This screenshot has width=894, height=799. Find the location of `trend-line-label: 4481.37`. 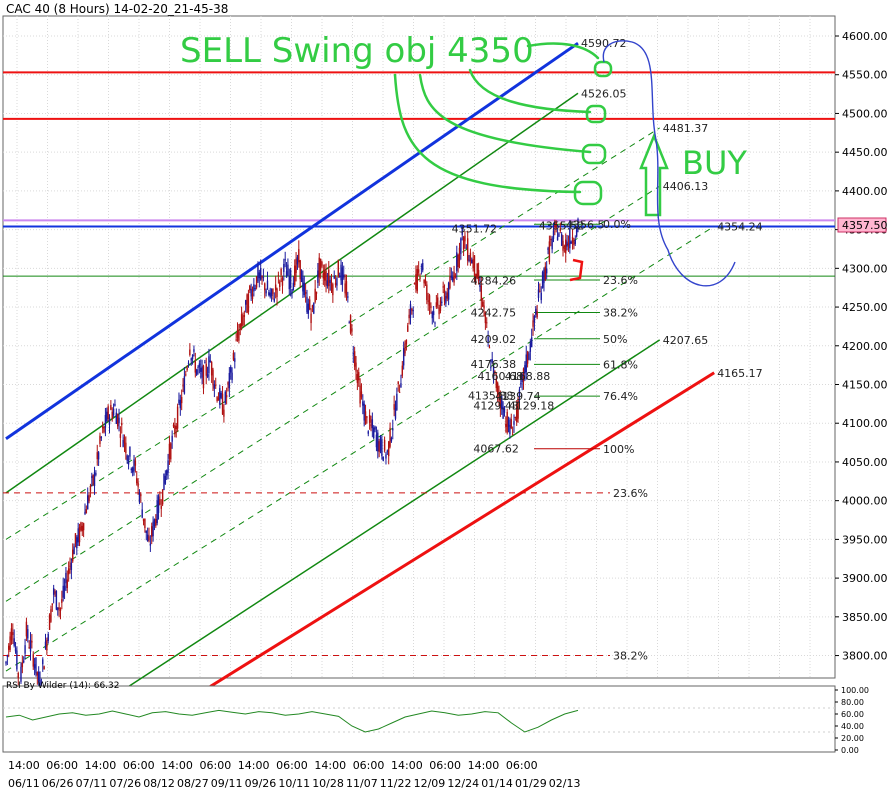

trend-line-label: 4481.37 is located at coordinates (686, 128).